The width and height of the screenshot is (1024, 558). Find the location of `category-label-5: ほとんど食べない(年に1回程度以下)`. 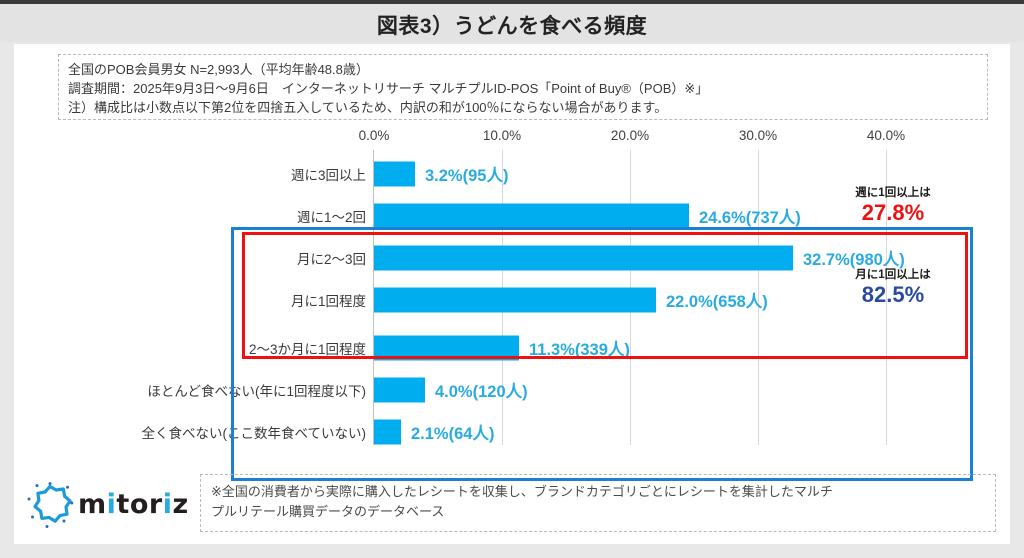

category-label-5: ほとんど食べない(年に1回程度以下) is located at coordinates (256, 391).